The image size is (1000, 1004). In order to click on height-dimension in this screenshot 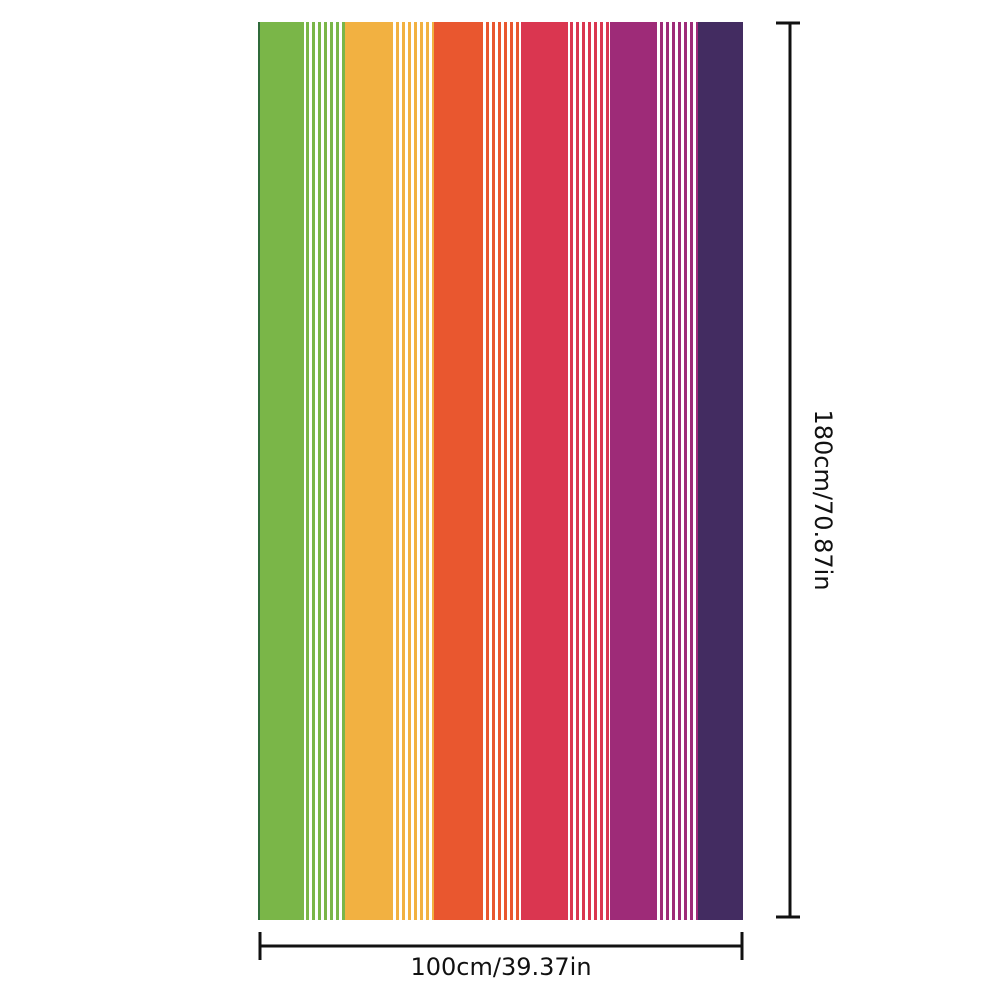, I will do `click(788, 470)`.